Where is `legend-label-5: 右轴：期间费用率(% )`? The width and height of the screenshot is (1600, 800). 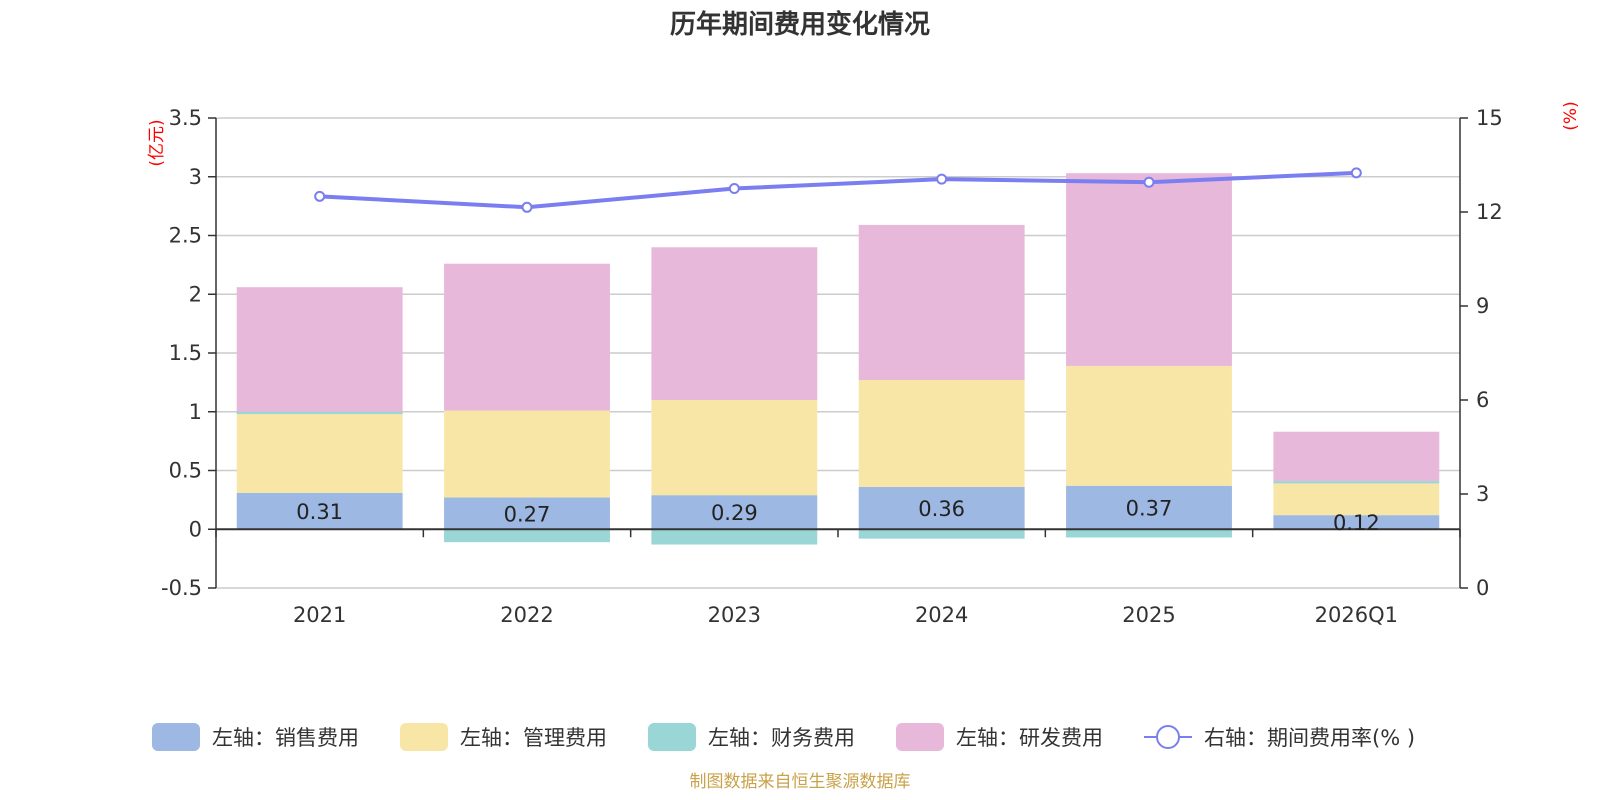 legend-label-5: 右轴：期间费用率(% ) is located at coordinates (1309, 738).